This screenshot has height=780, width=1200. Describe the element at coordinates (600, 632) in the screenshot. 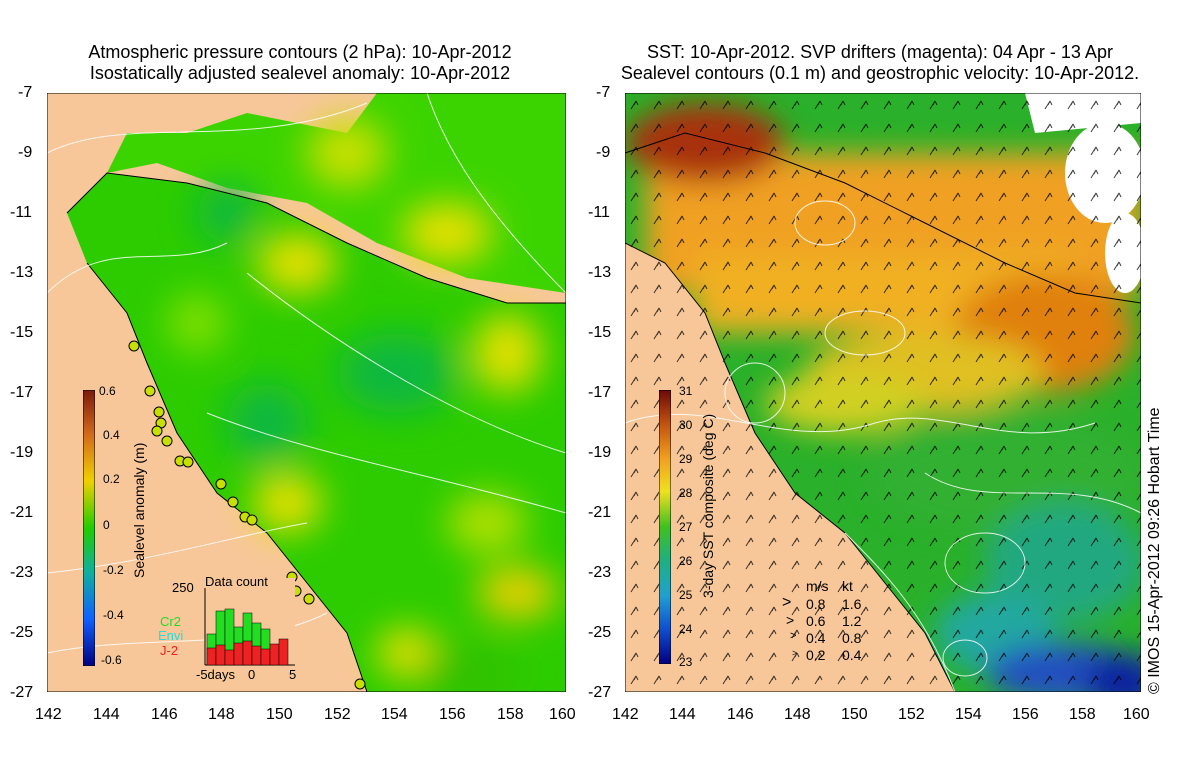

I see `lat-tick-right-9: -25` at that location.